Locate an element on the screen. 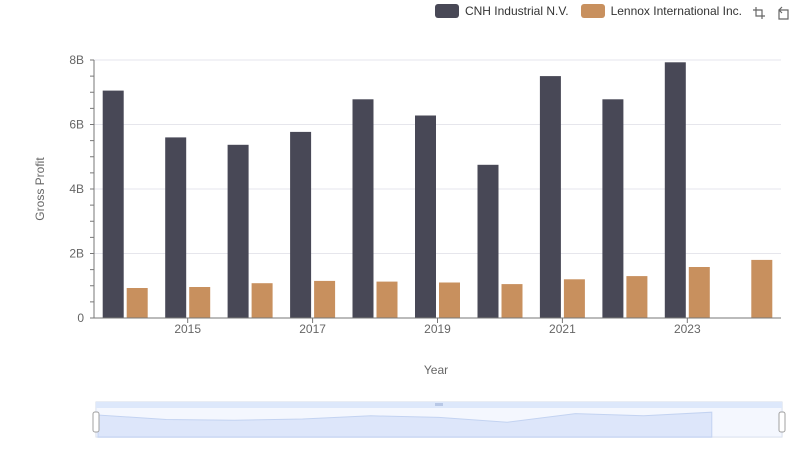  x-tick-label: 2019 is located at coordinates (437, 329).